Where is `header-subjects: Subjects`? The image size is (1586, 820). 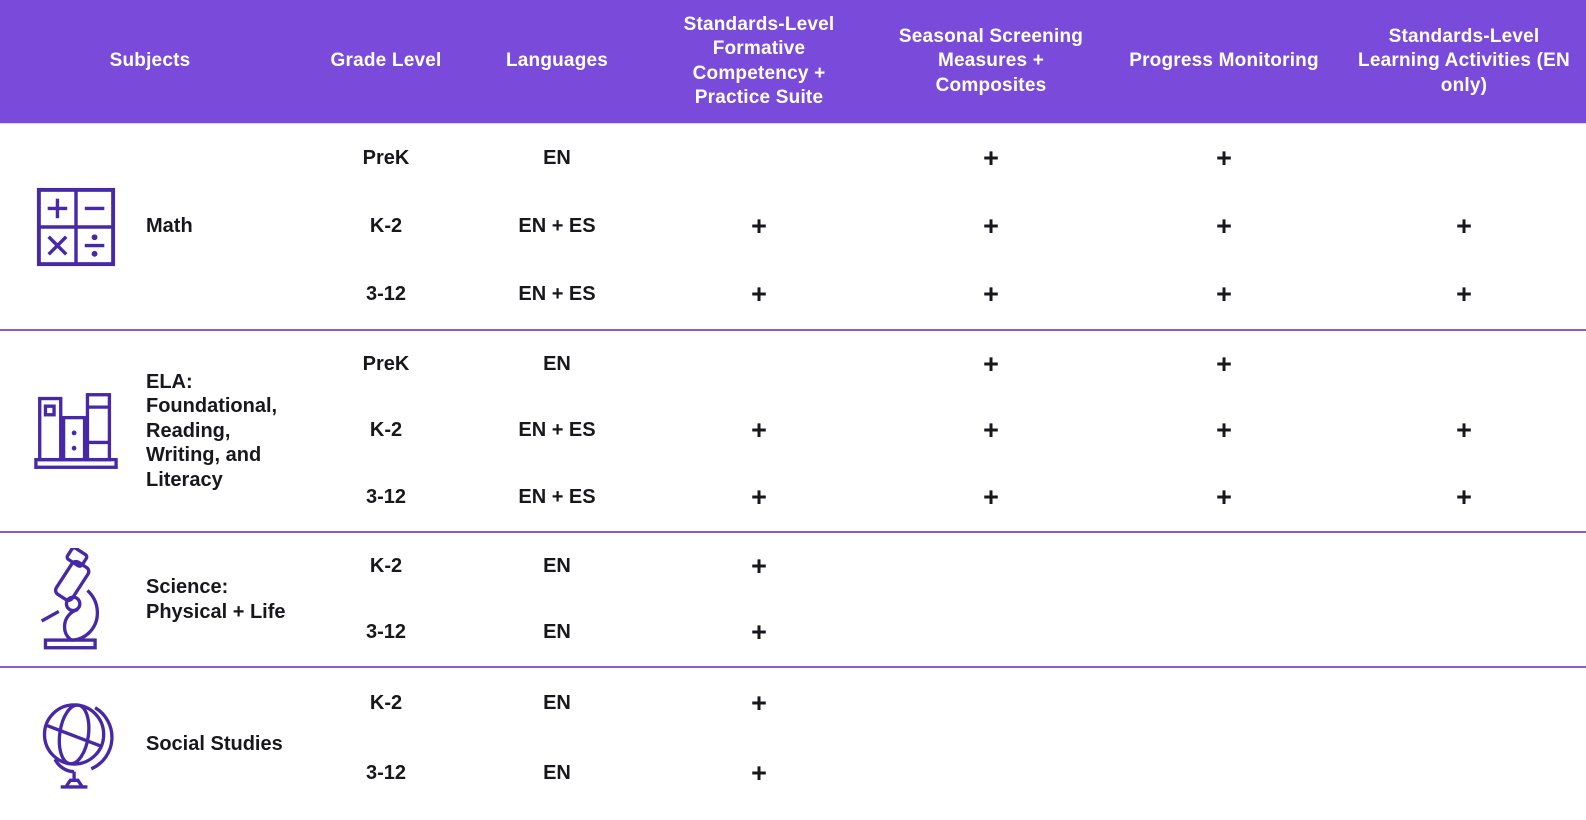 header-subjects: Subjects is located at coordinates (150, 61).